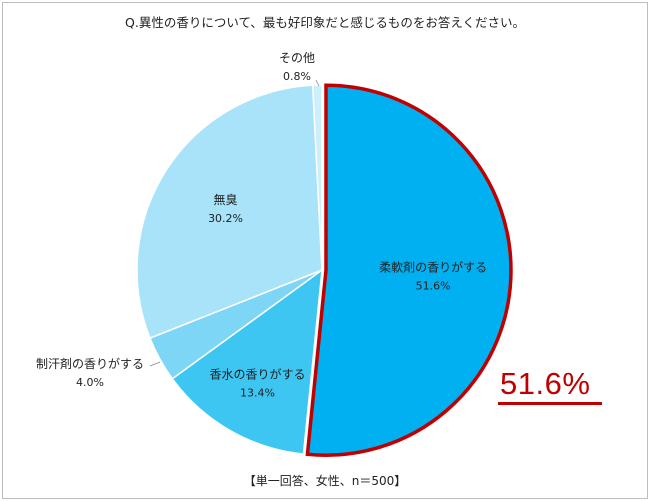  Describe the element at coordinates (433, 286) in the screenshot. I see `slice-value-label: 51.6%` at that location.